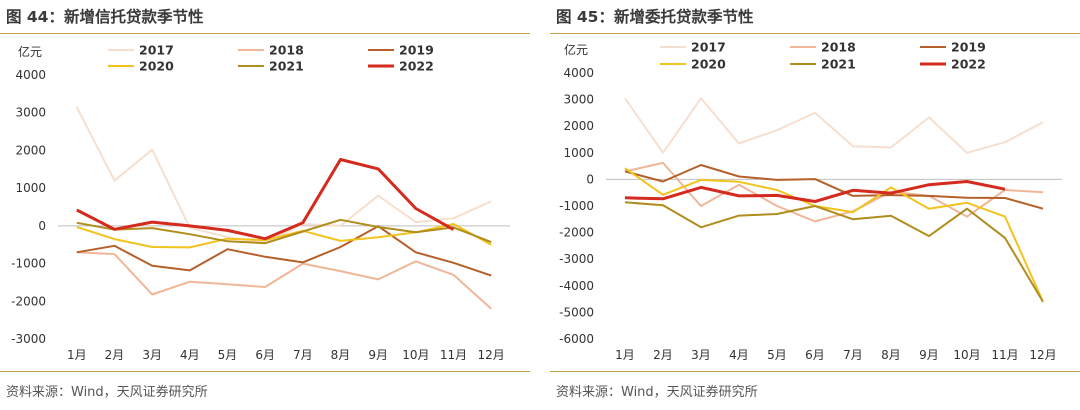  What do you see at coordinates (576, 339) in the screenshot?
I see `y-tick-label: -6000` at bounding box center [576, 339].